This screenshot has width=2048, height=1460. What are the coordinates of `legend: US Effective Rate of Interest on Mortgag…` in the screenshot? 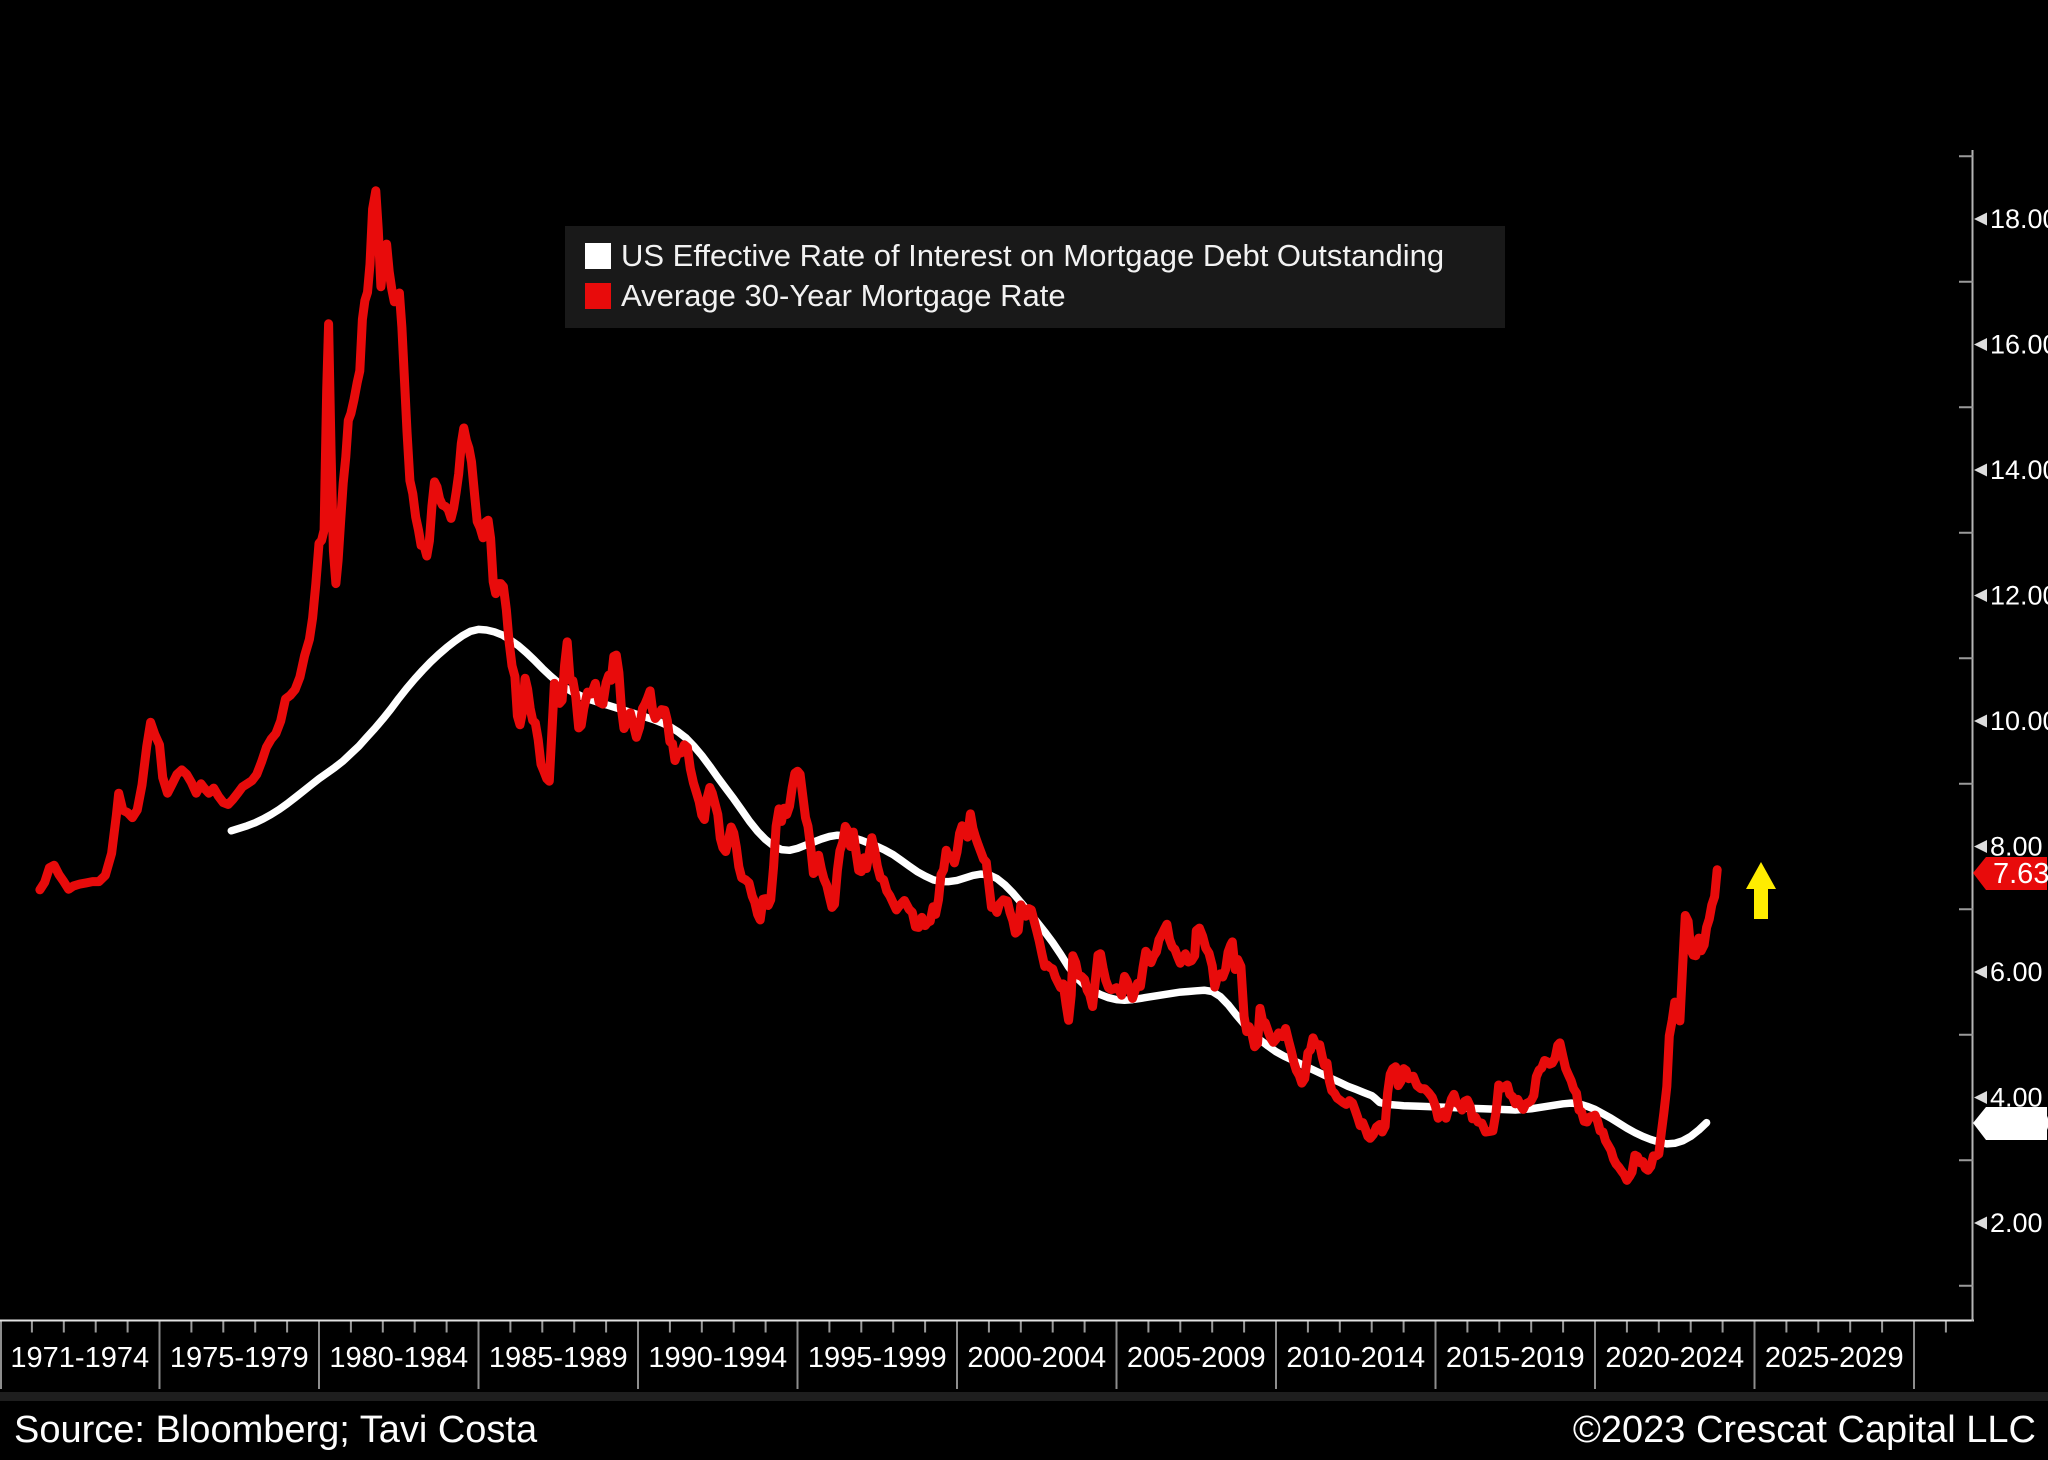 It's located at (1035, 277).